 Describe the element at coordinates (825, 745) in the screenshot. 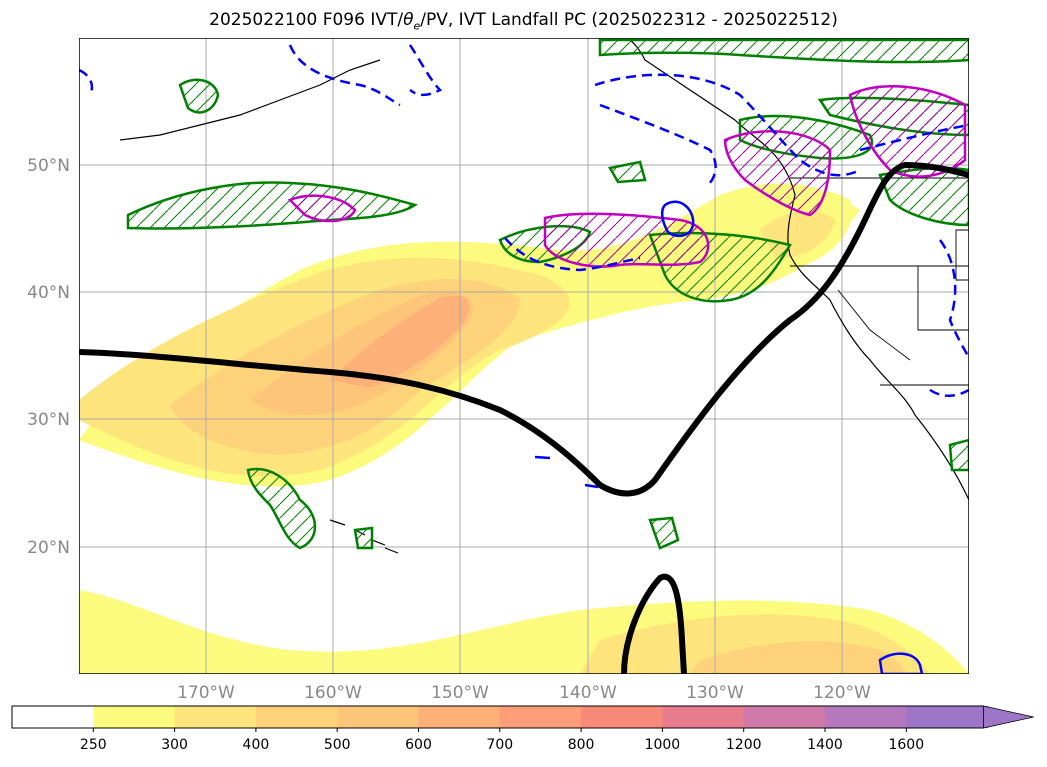

I see `colorbar-tick-label: 1400` at that location.